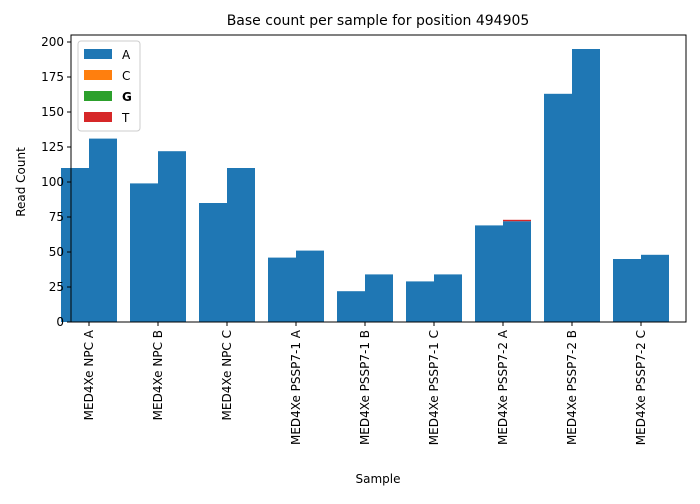  What do you see at coordinates (56, 252) in the screenshot?
I see `y-tick-label: 50` at bounding box center [56, 252].